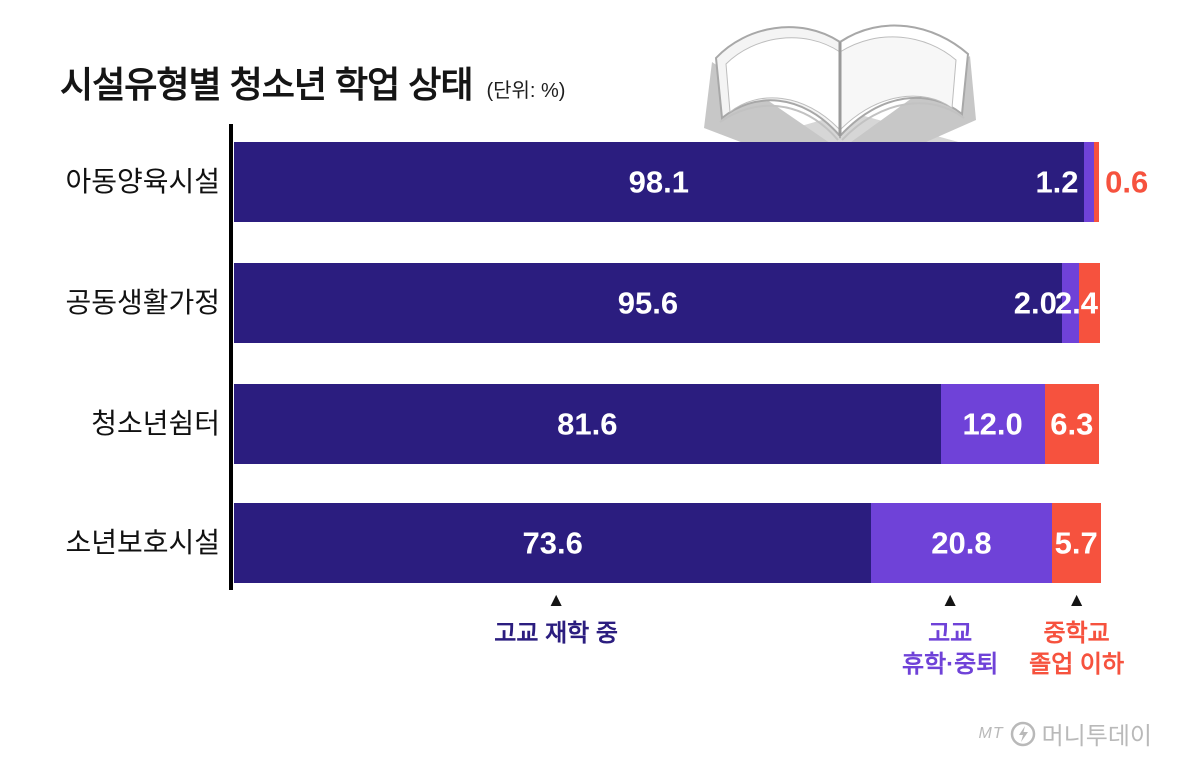 The width and height of the screenshot is (1200, 767). I want to click on value-label: 12.0, so click(992, 424).